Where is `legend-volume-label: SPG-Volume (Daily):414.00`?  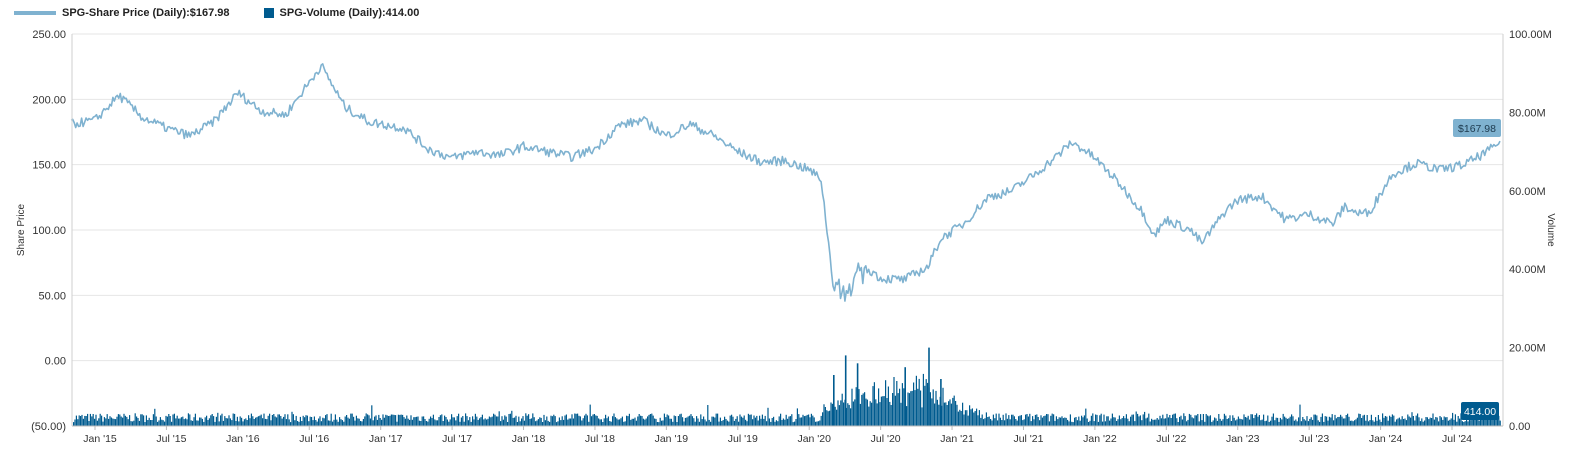
legend-volume-label: SPG-Volume (Daily):414.00 is located at coordinates (349, 13).